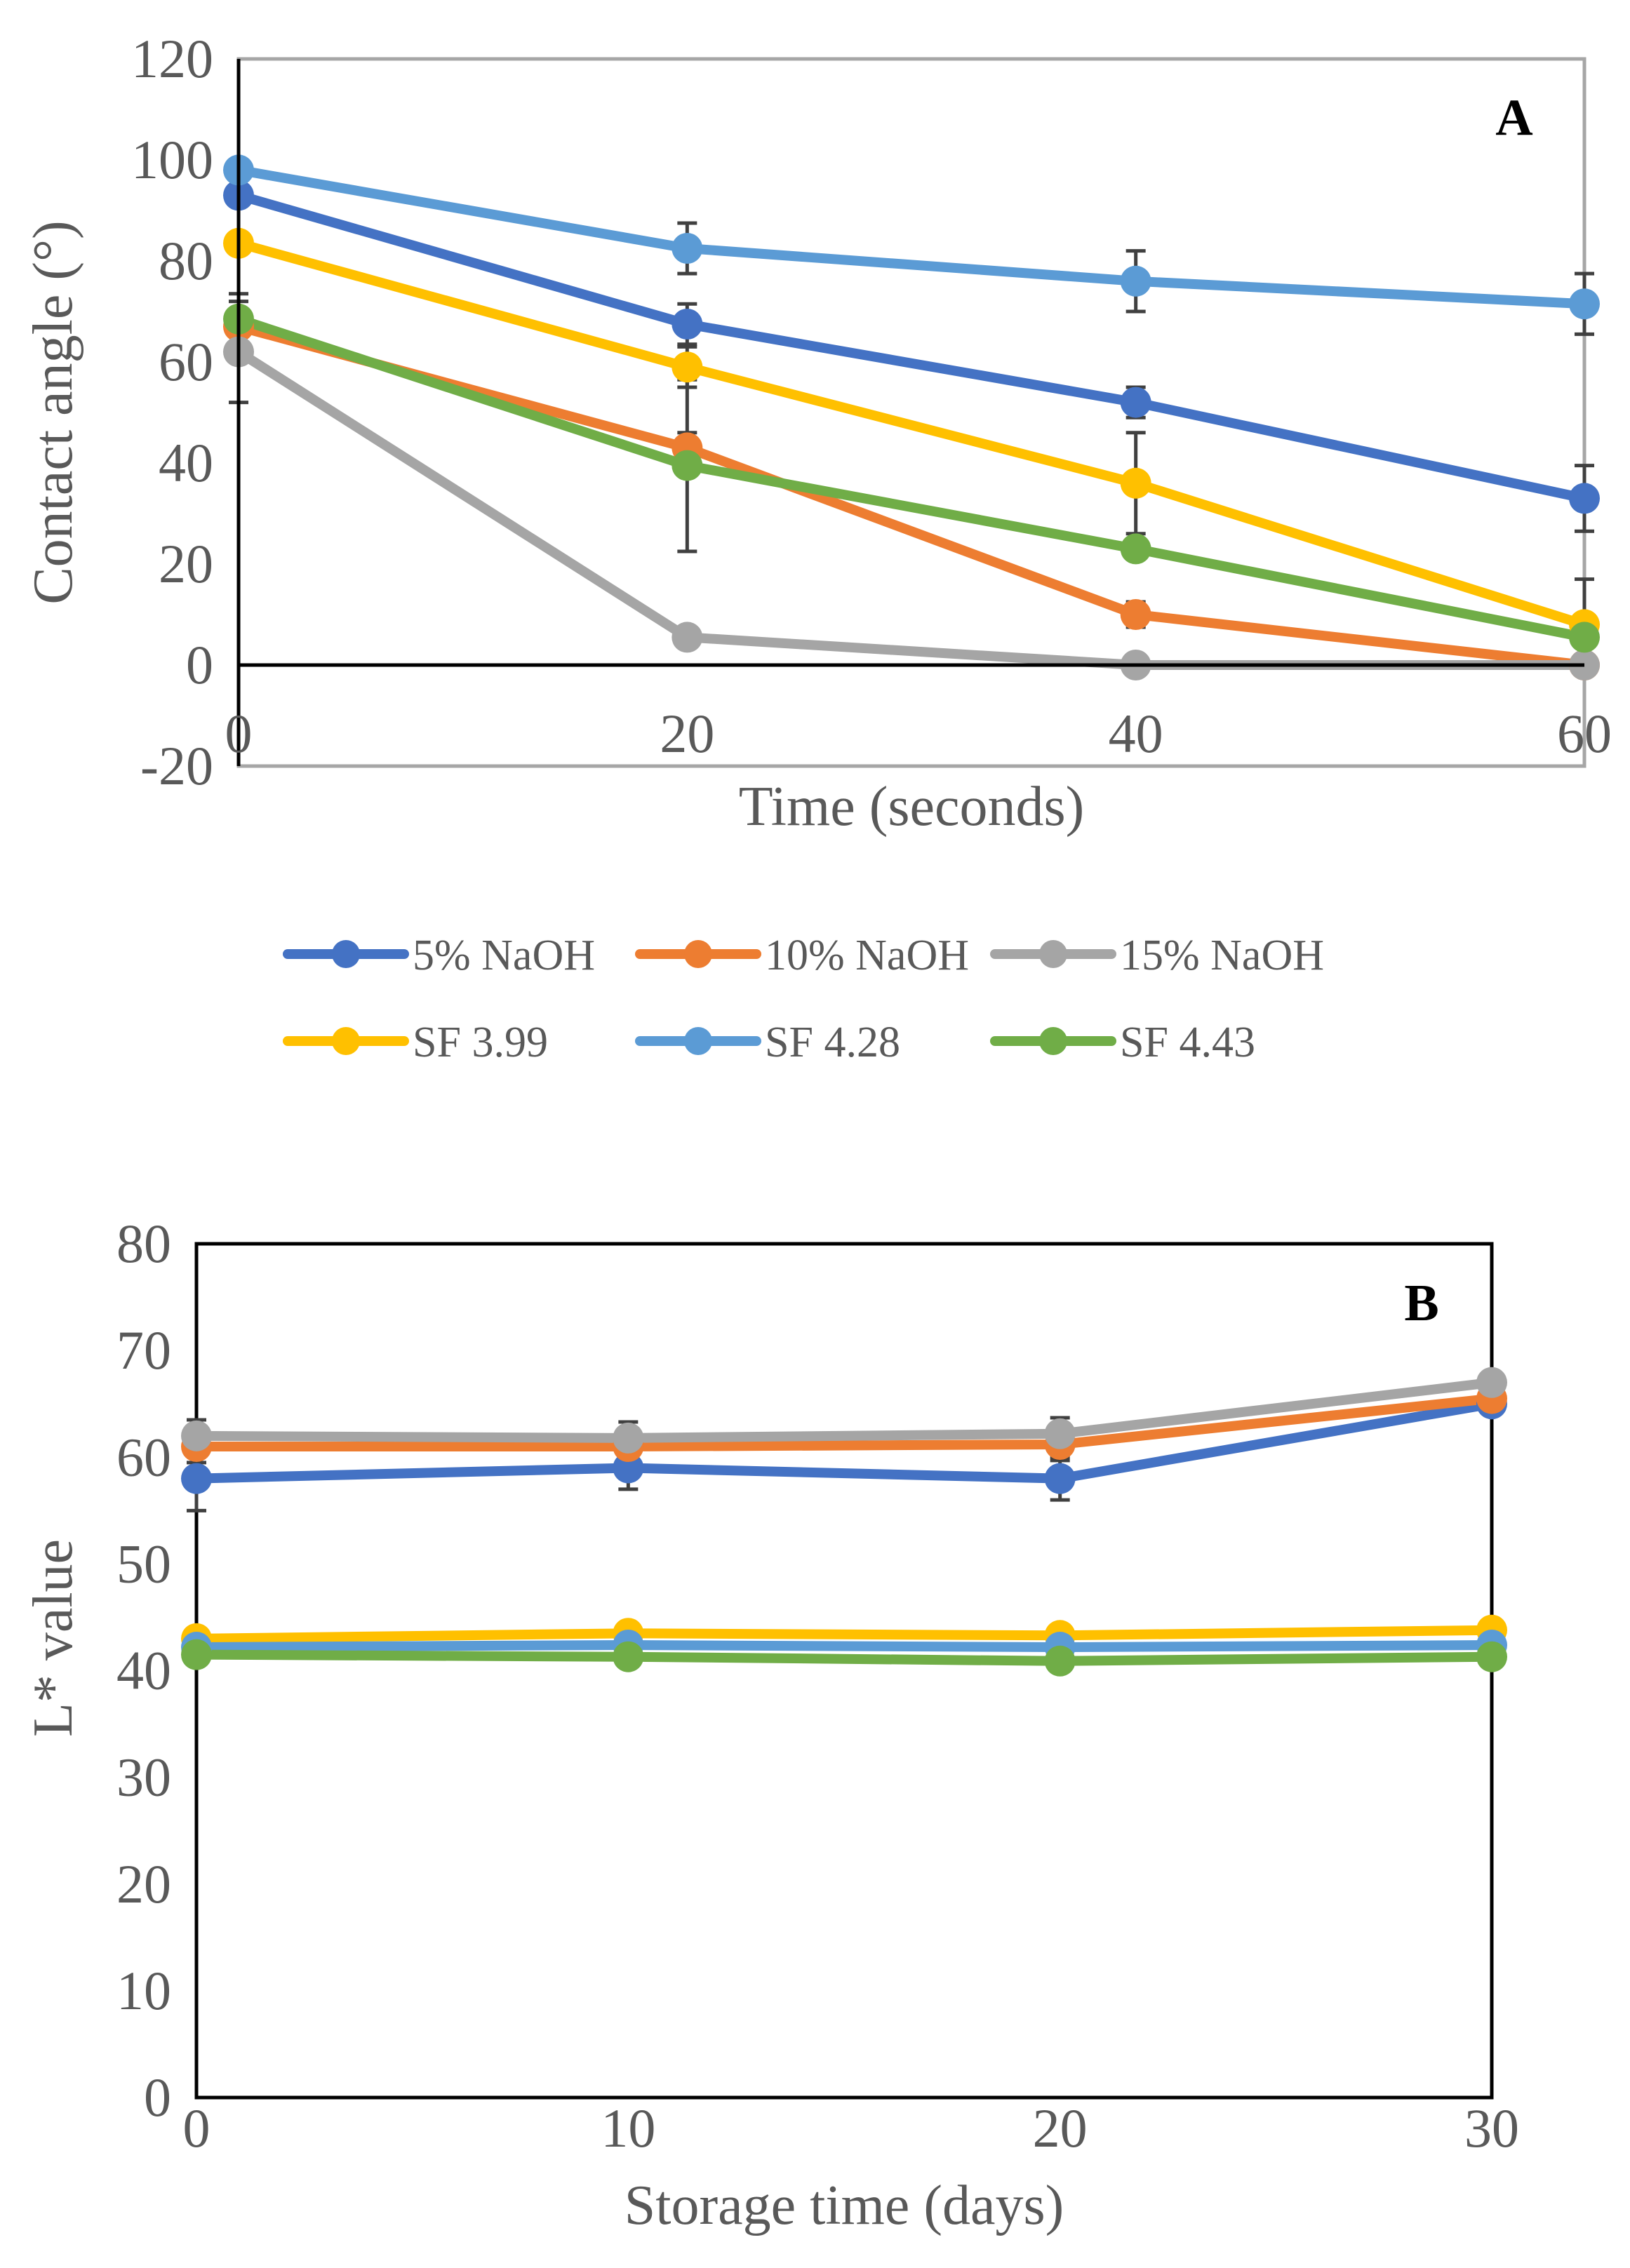 Image resolution: width=1630 pixels, height=2268 pixels. Describe the element at coordinates (143, 1563) in the screenshot. I see `y-tick-label: 50` at that location.